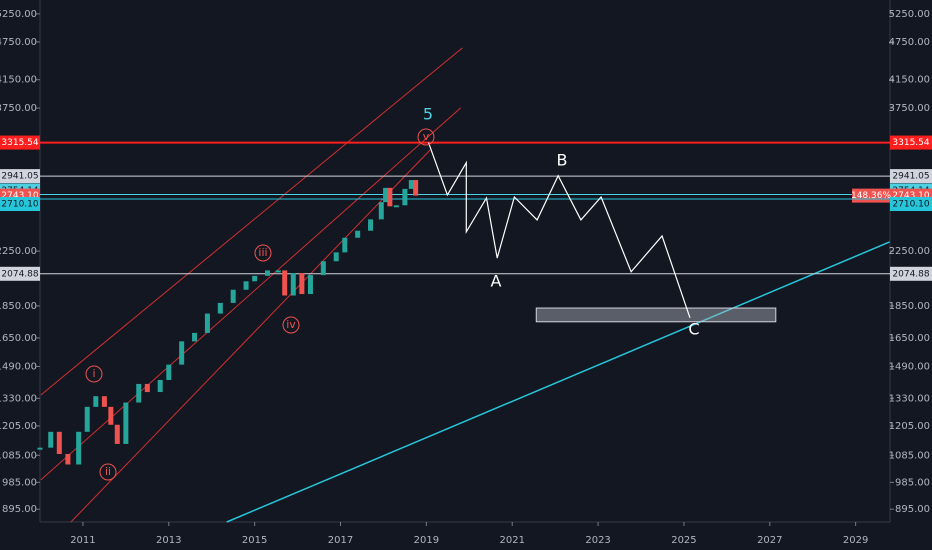 The height and width of the screenshot is (550, 932). Describe the element at coordinates (340, 540) in the screenshot. I see `x-tick-label: 2017` at that location.